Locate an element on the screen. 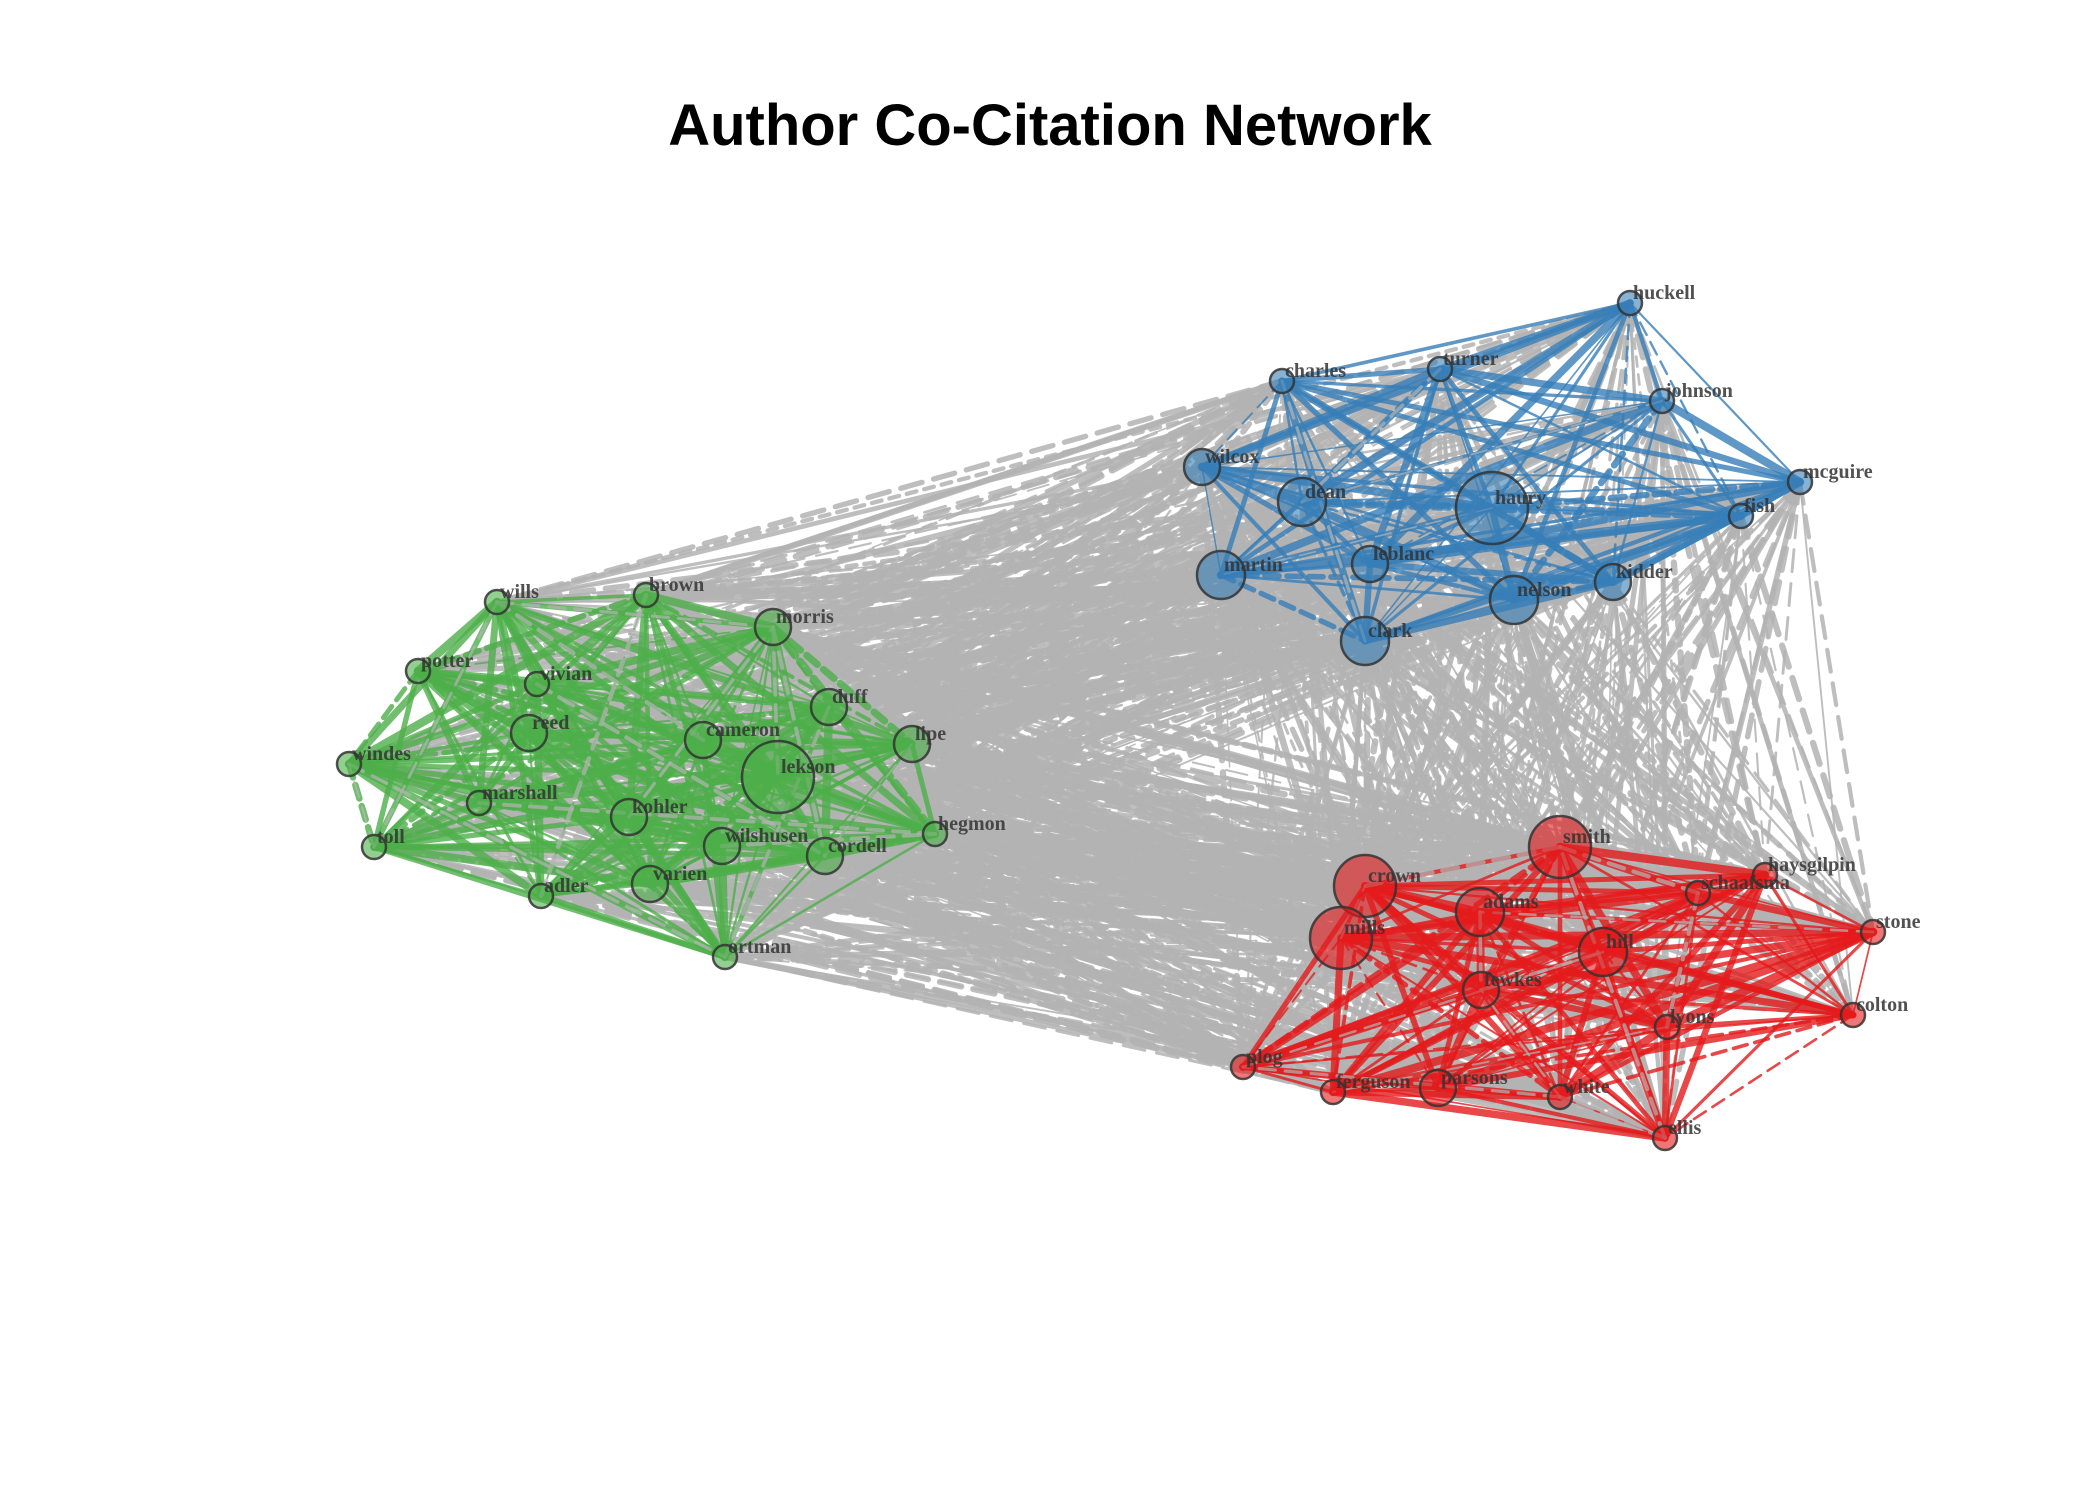 Image resolution: width=2100 pixels, height=1500 pixels. node-varien is located at coordinates (650, 884).